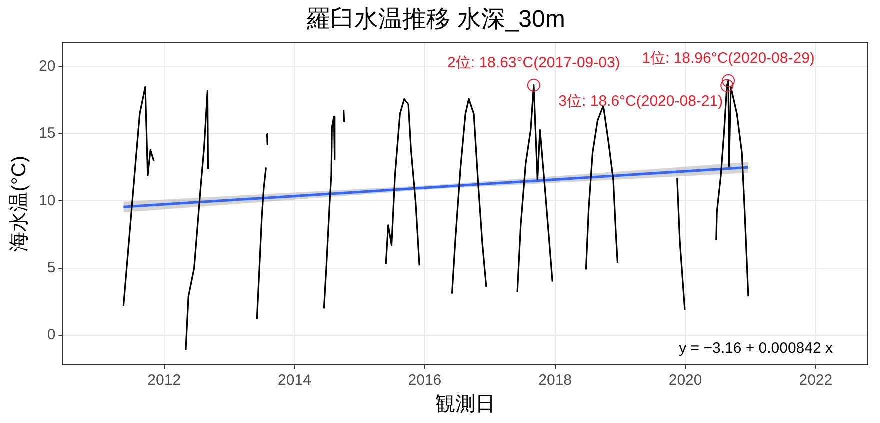 Image resolution: width=880 pixels, height=423 pixels. Describe the element at coordinates (436, 20) in the screenshot. I see `chart-title: 羅臼水温推移 水深_30m` at that location.